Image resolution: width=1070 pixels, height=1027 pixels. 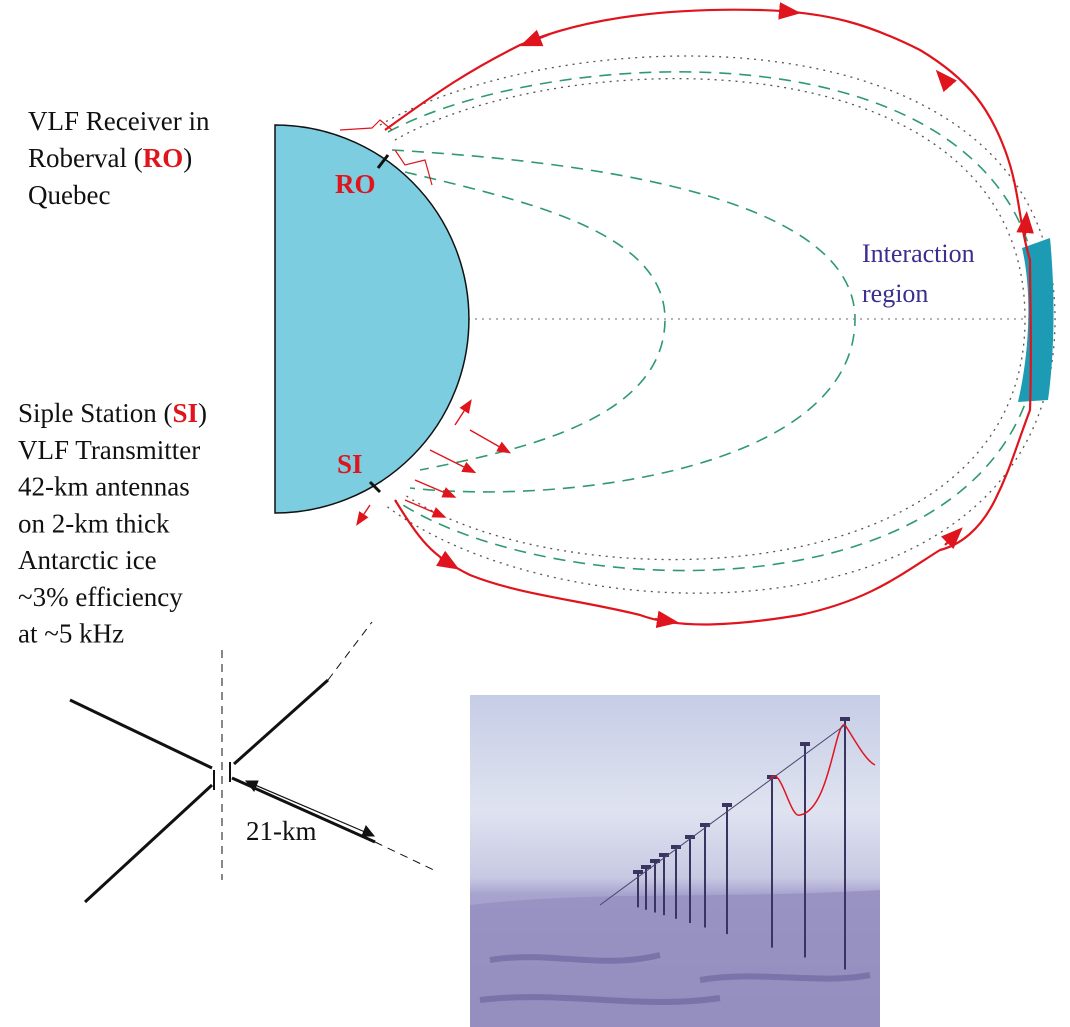 I want to click on interaction-label: region, so click(x=895, y=293).